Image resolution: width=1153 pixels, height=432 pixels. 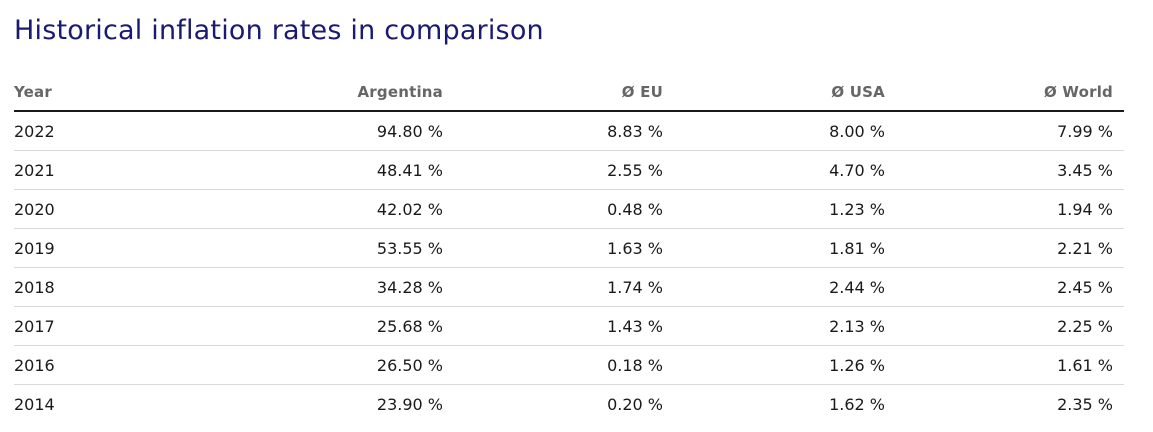 I want to click on value-cell-world: 2.45 %, so click(x=1010, y=287).